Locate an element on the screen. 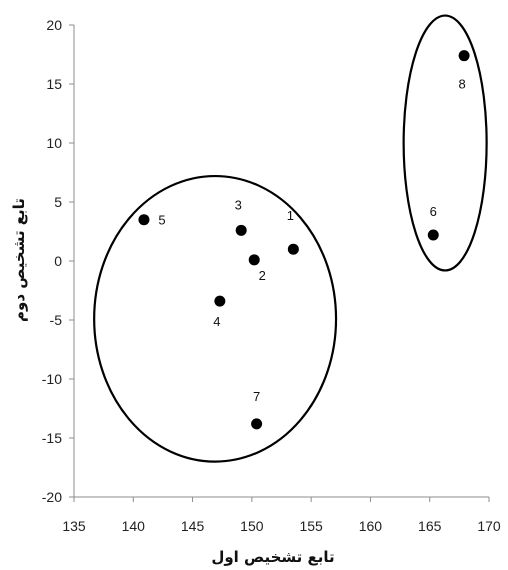 The image size is (508, 570). data-point-label: 3 is located at coordinates (238, 204).